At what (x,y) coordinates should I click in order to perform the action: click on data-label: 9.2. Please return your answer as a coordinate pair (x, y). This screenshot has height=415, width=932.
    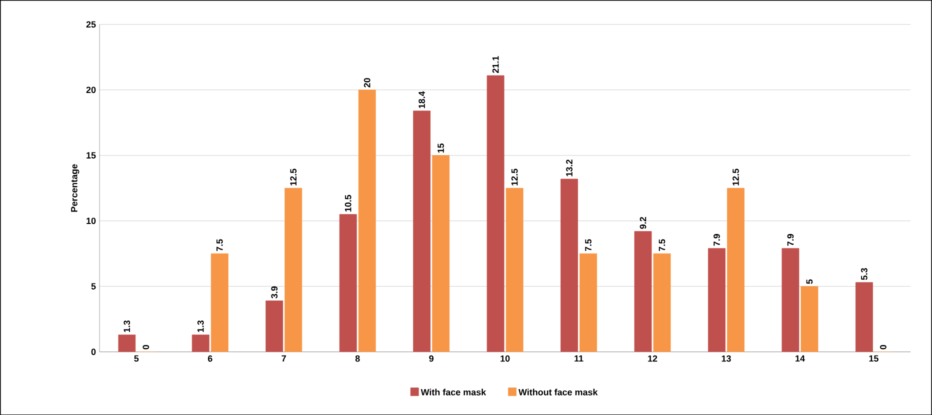
    Looking at the image, I should click on (643, 222).